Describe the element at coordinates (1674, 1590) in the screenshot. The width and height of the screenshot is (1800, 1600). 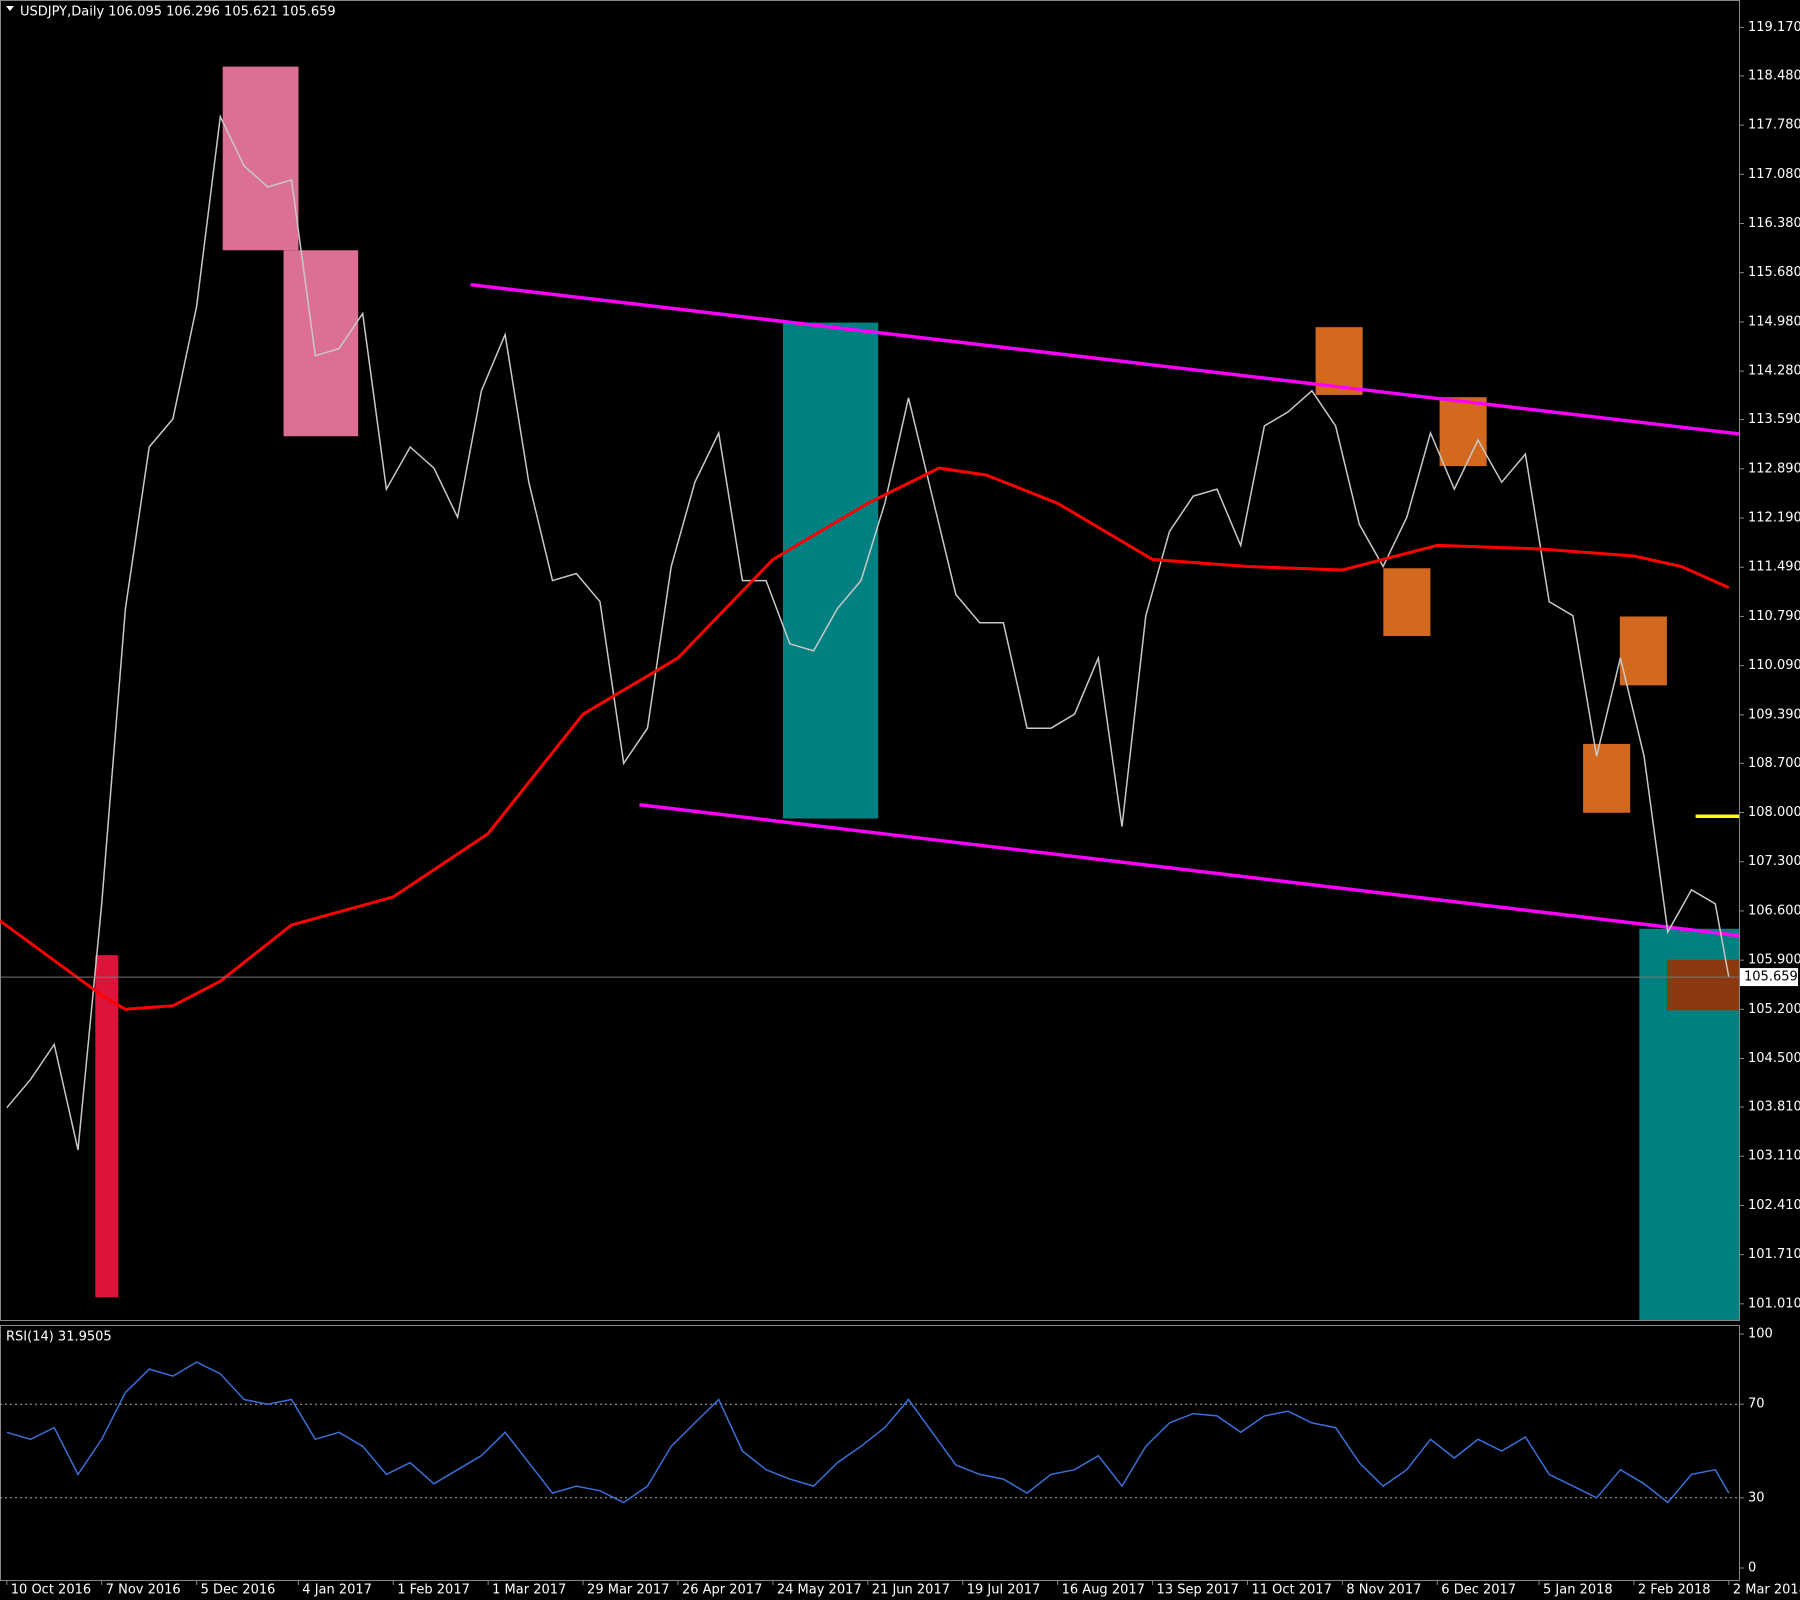
I see `x-tick-label: 2 Feb 2018` at that location.